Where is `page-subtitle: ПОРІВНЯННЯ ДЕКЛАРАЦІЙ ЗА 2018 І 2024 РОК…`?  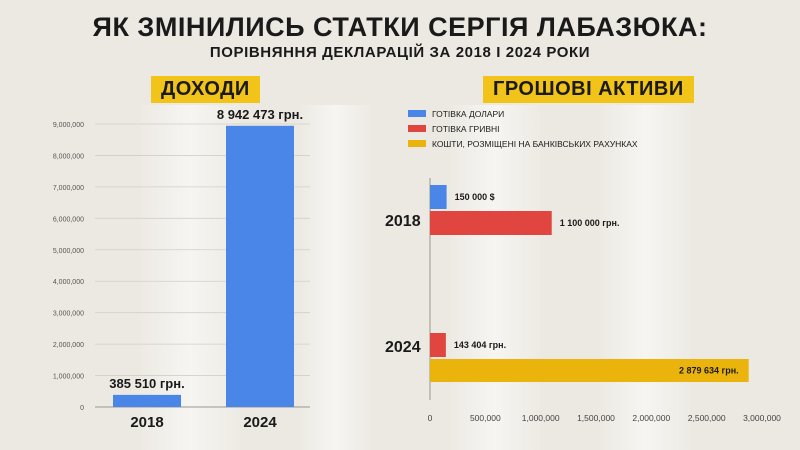
page-subtitle: ПОРІВНЯННЯ ДЕКЛАРАЦІЙ ЗА 2018 І 2024 РОК… is located at coordinates (400, 52).